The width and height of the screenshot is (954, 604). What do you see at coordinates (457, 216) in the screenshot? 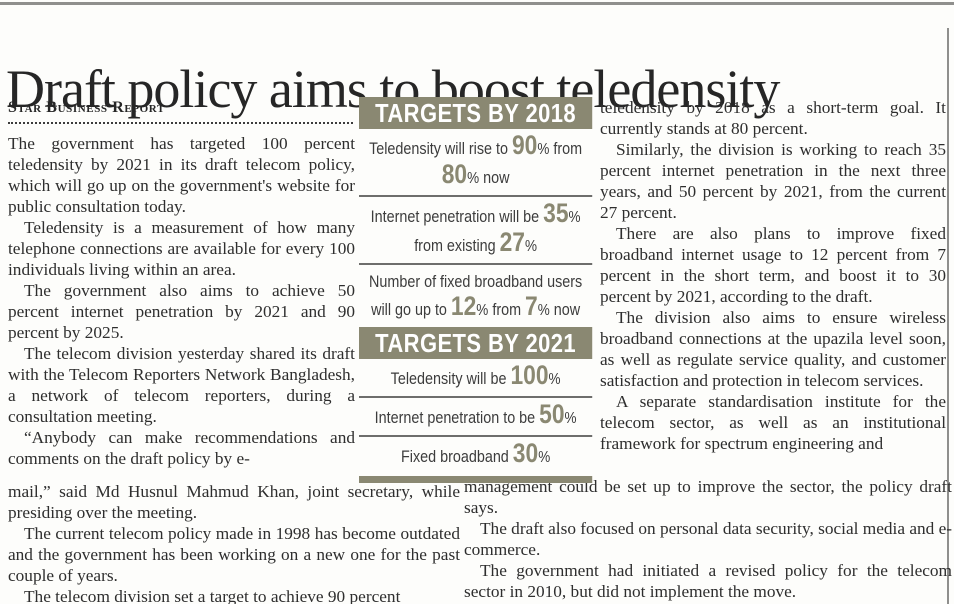
I see `target-text: Internet penetration will be` at bounding box center [457, 216].